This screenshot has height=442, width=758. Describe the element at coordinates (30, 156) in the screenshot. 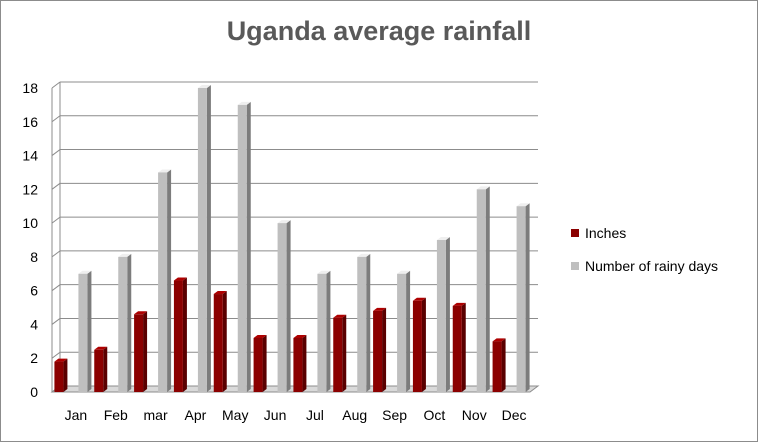

I see `y-tick-label: 14` at that location.